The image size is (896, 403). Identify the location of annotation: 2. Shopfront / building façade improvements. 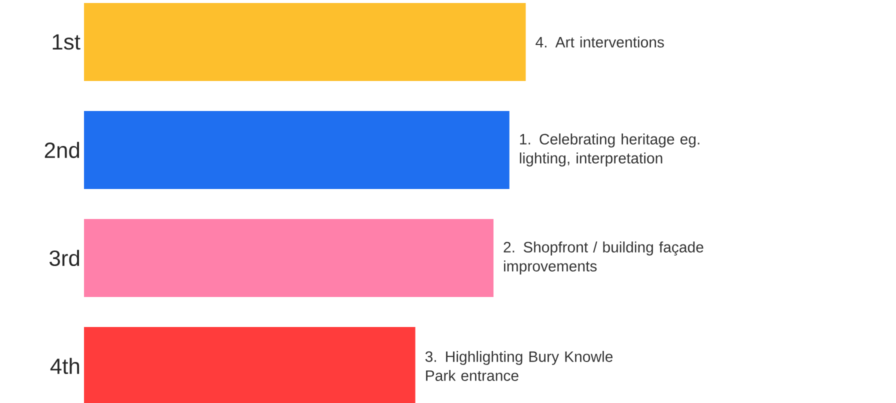
(604, 257).